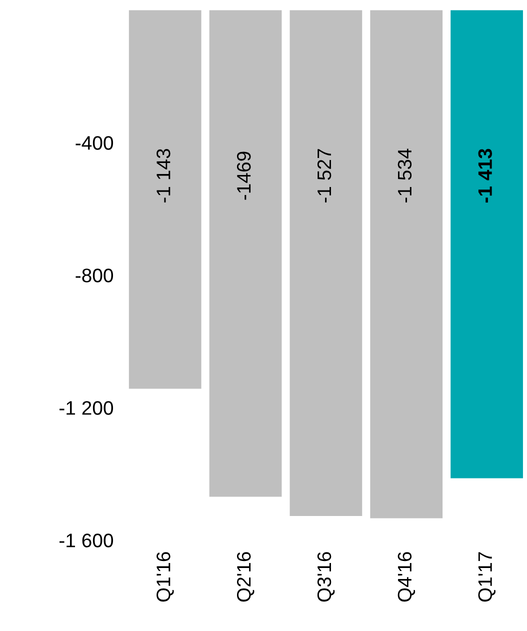  What do you see at coordinates (163, 175) in the screenshot?
I see `data-label: -1 143` at bounding box center [163, 175].